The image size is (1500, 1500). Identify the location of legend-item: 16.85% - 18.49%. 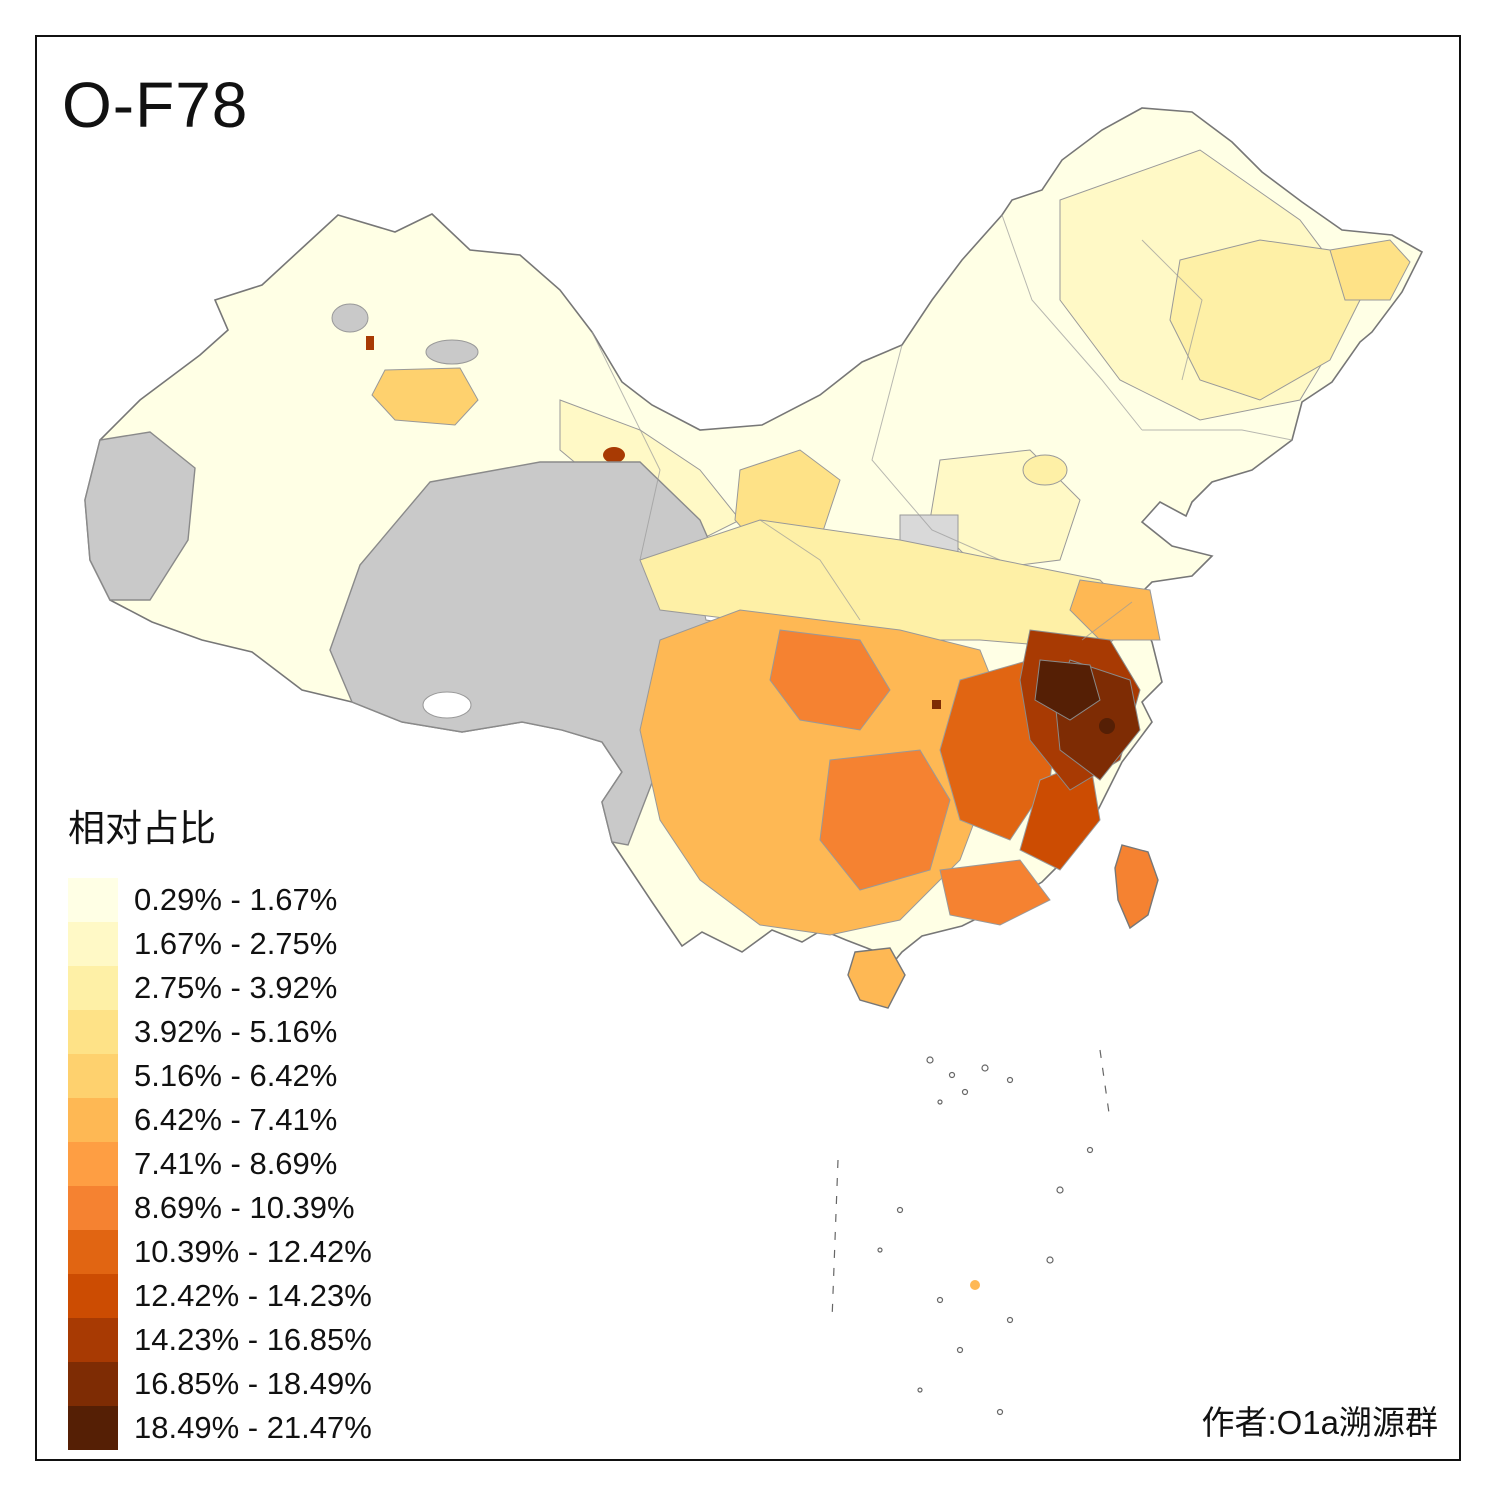
(220, 1384).